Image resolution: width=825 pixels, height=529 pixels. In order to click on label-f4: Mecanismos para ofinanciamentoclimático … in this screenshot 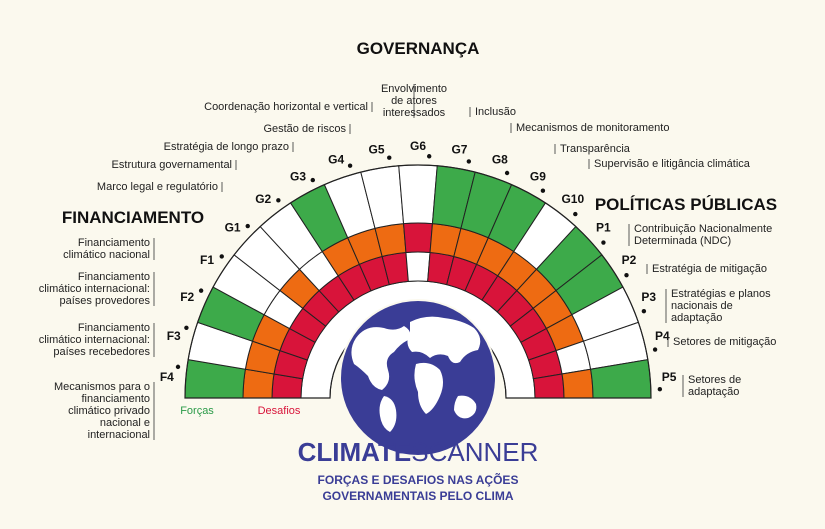, I will do `click(104, 411)`.